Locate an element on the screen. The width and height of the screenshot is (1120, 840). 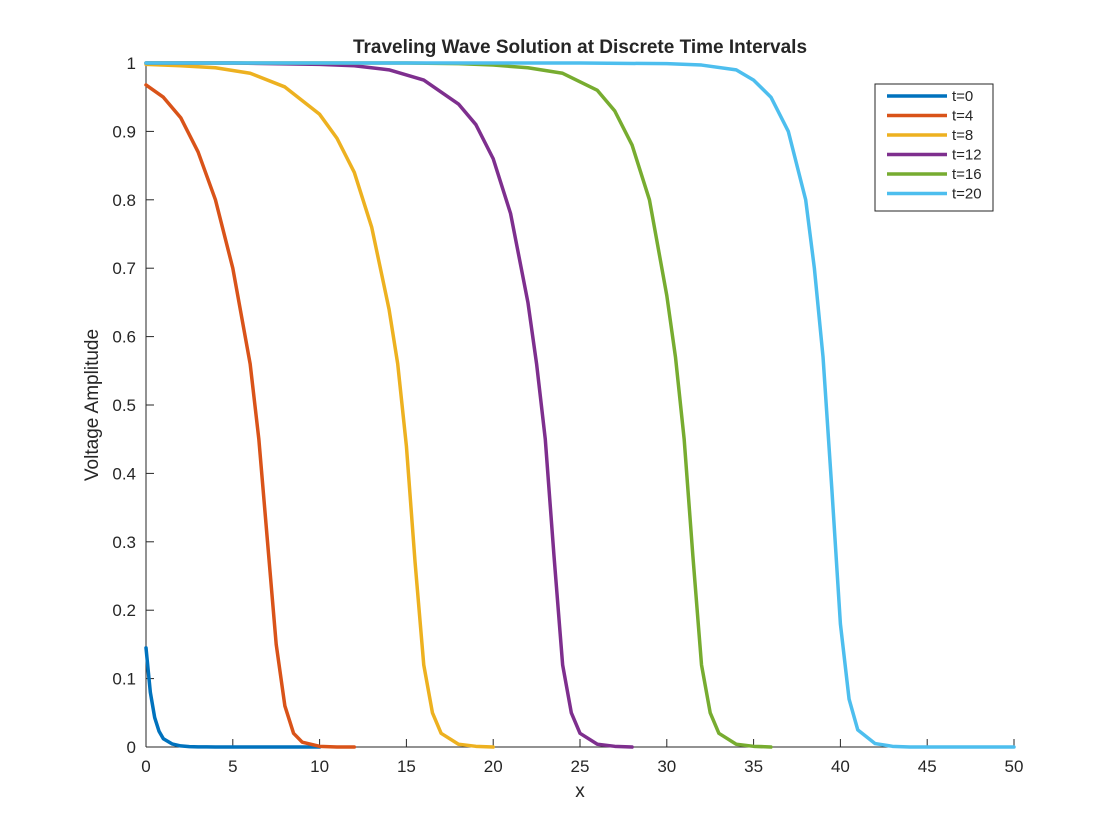
y-axis-label: Voltage Amplitude is located at coordinates (92, 405).